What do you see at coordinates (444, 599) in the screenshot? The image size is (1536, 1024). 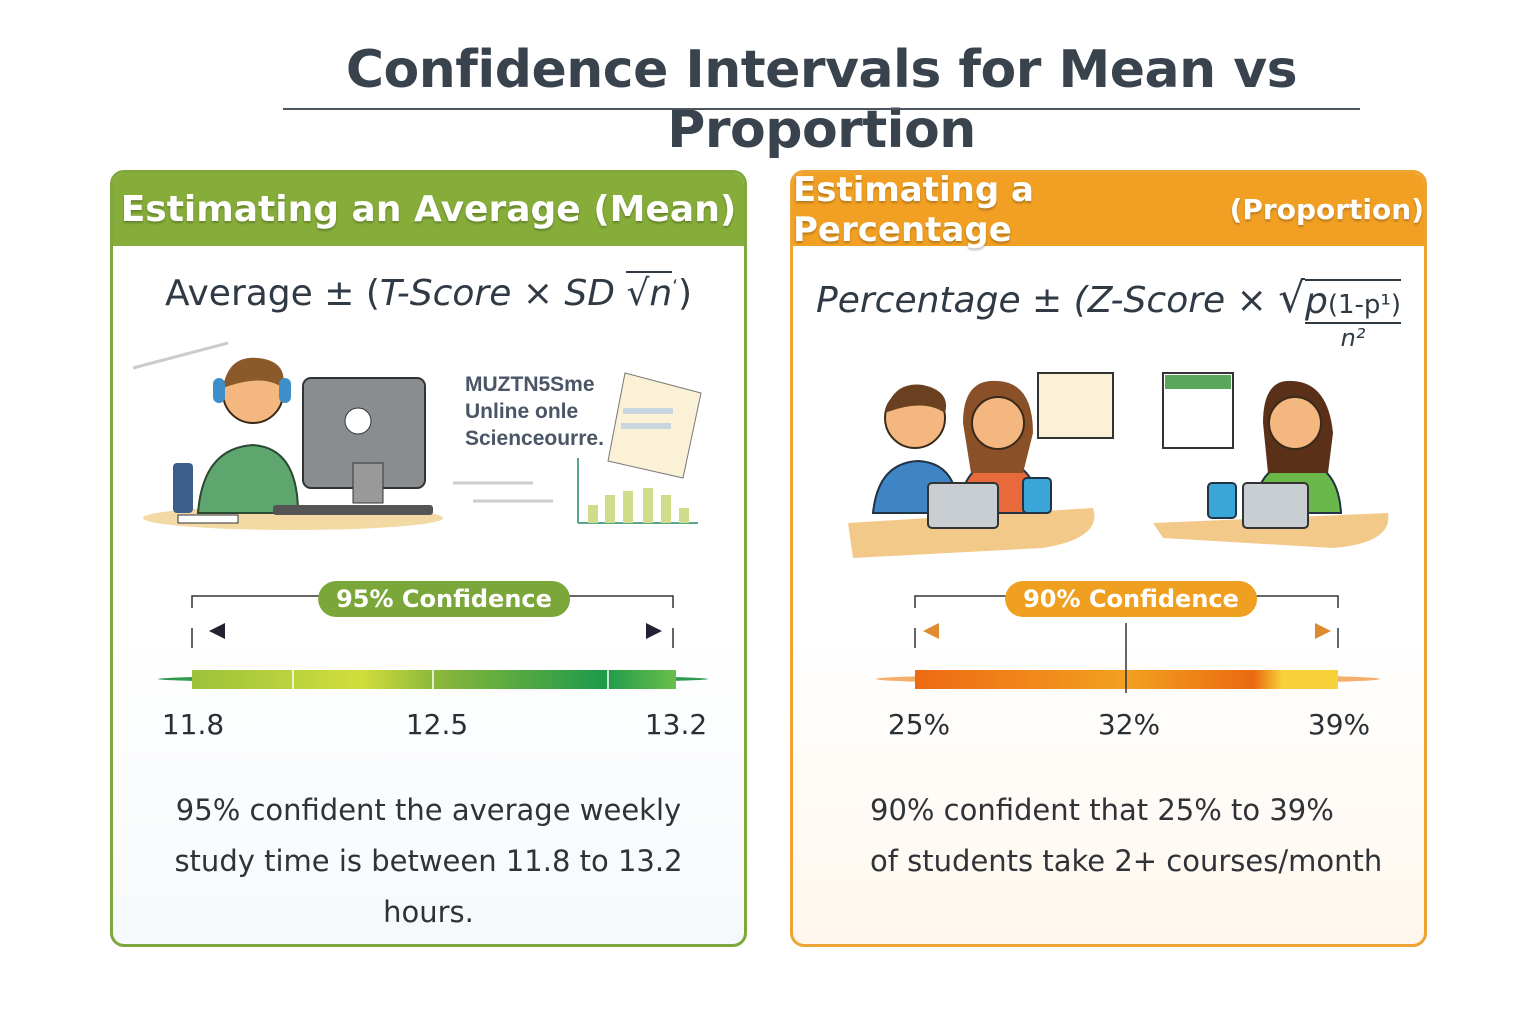 I see `confidence-badge: 95% Confidence` at bounding box center [444, 599].